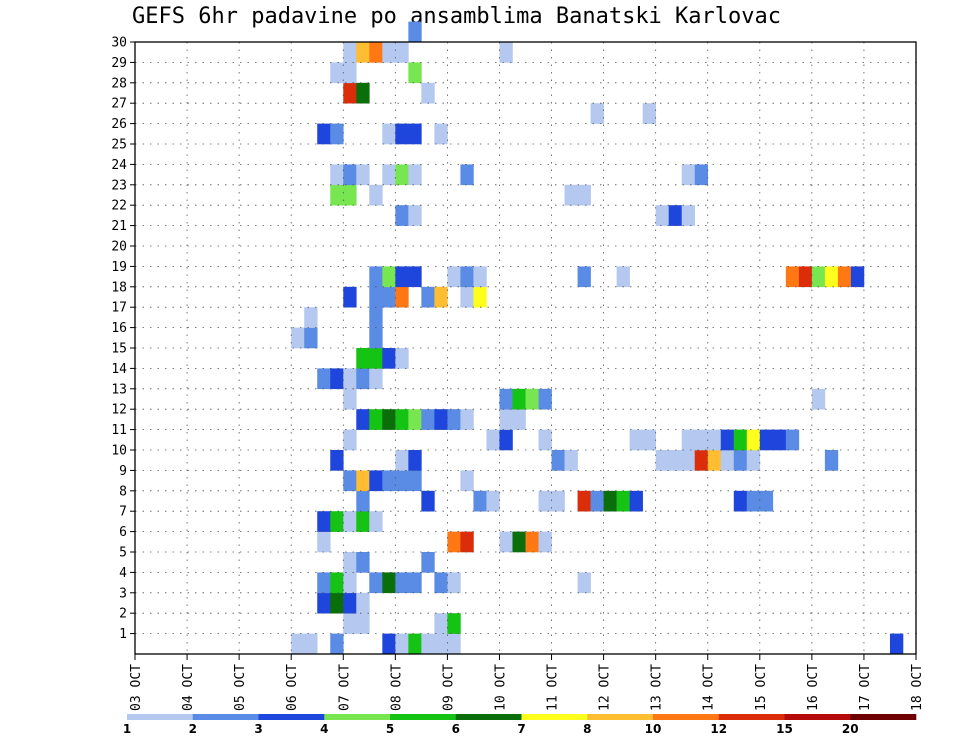 The width and height of the screenshot is (960, 742). Describe the element at coordinates (193, 729) in the screenshot. I see `legend-label: 2` at that location.